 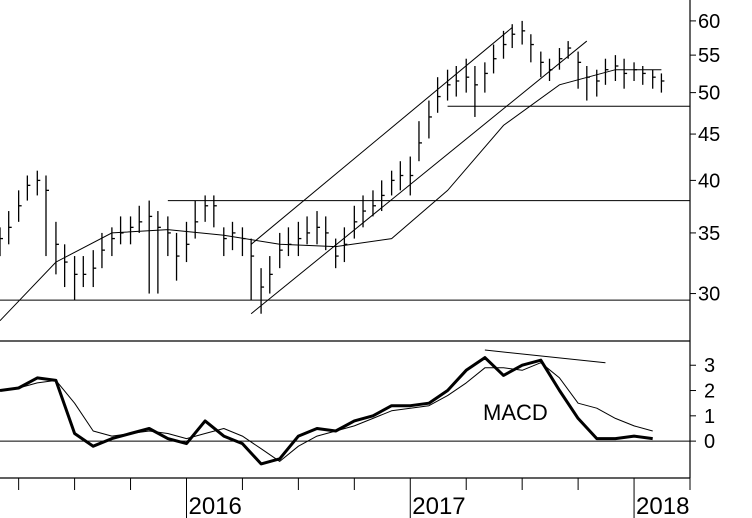 What do you see at coordinates (702, 404) in the screenshot?
I see `macd-y-axis-ticks: 3 2 1 0` at bounding box center [702, 404].